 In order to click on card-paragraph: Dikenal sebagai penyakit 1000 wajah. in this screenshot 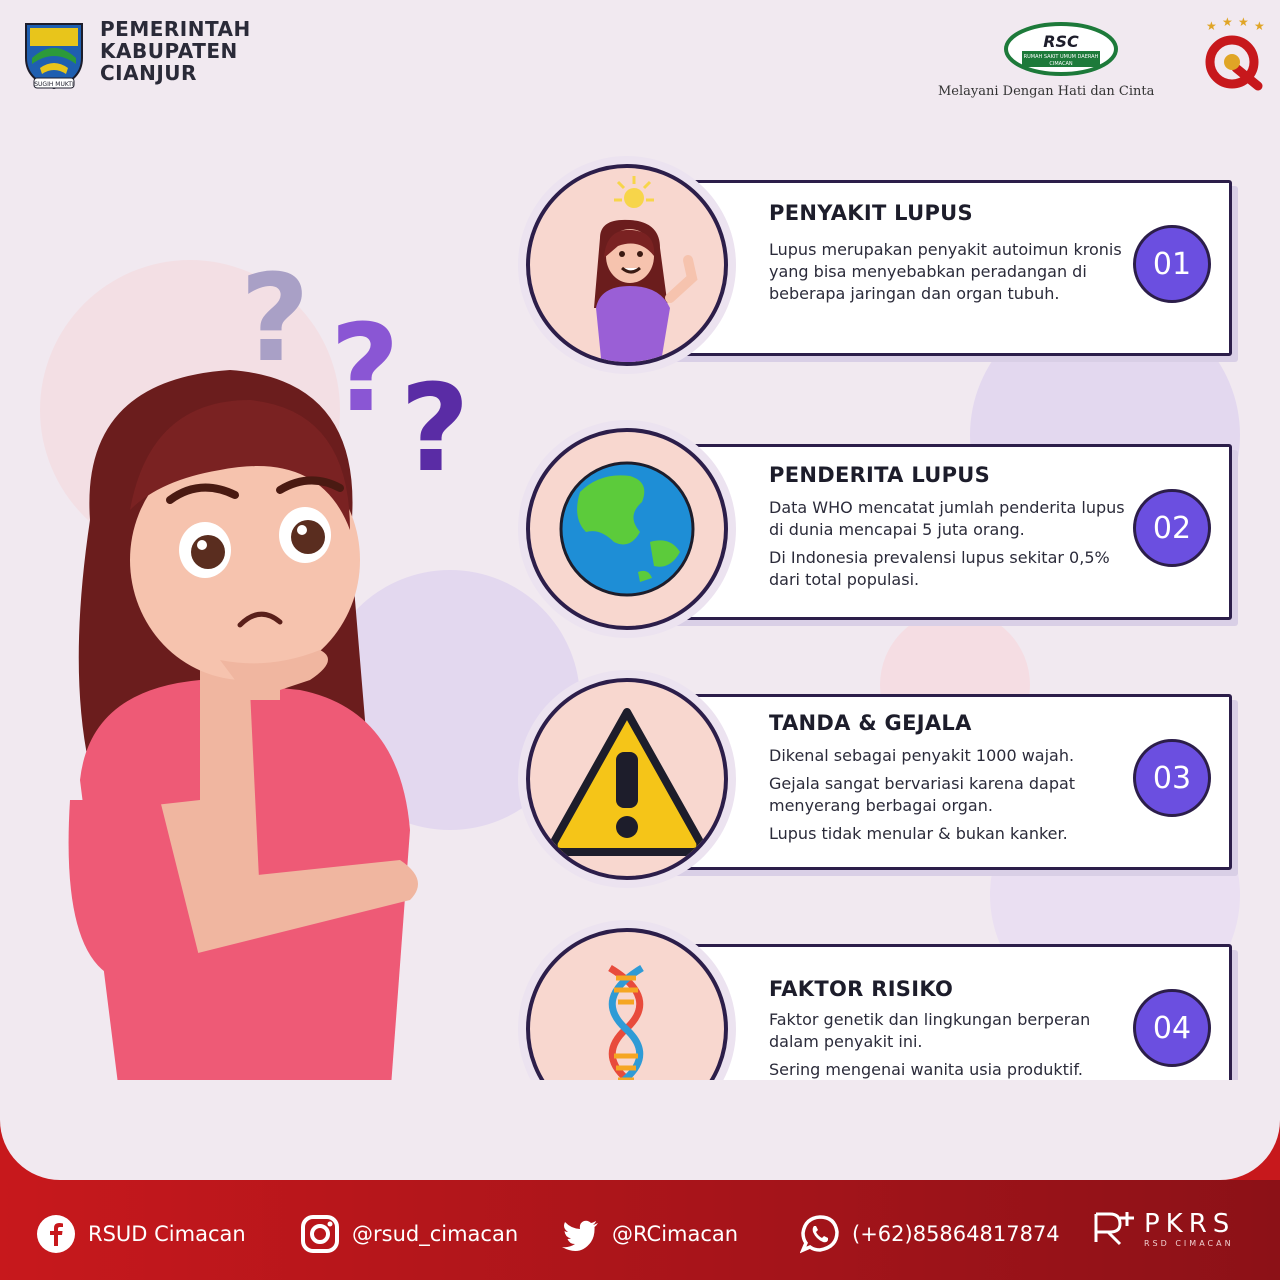, I will do `click(922, 755)`.